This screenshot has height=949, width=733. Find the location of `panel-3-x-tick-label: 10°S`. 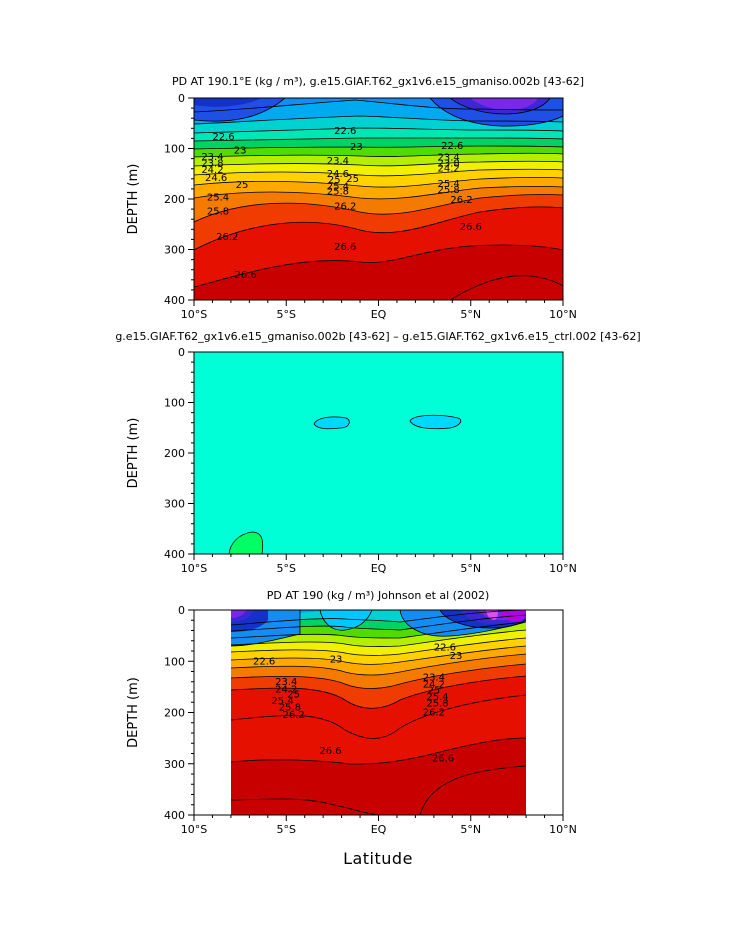

panel-3-x-tick-label: 10°S is located at coordinates (194, 829).